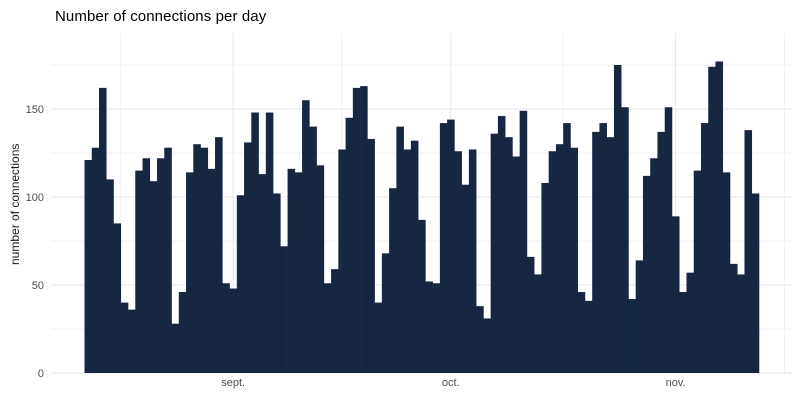 The image size is (800, 400). Describe the element at coordinates (233, 383) in the screenshot. I see `x-tick-label: sept.` at that location.